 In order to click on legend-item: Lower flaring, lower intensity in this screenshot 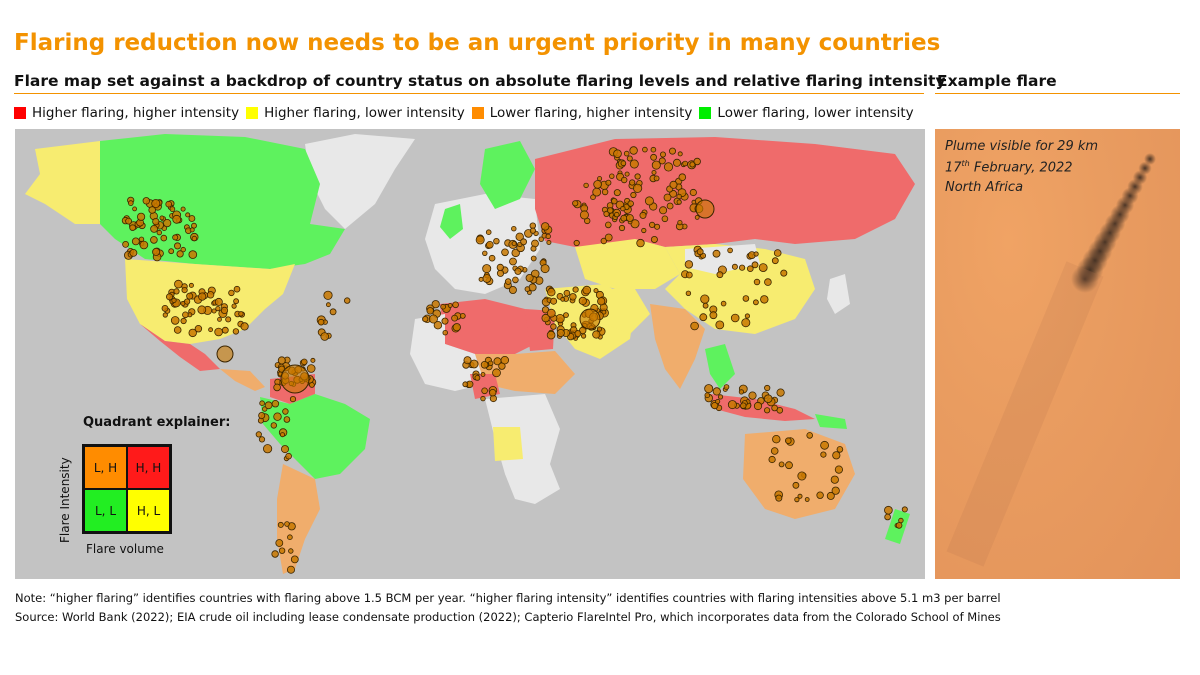, I will do `click(806, 113)`.